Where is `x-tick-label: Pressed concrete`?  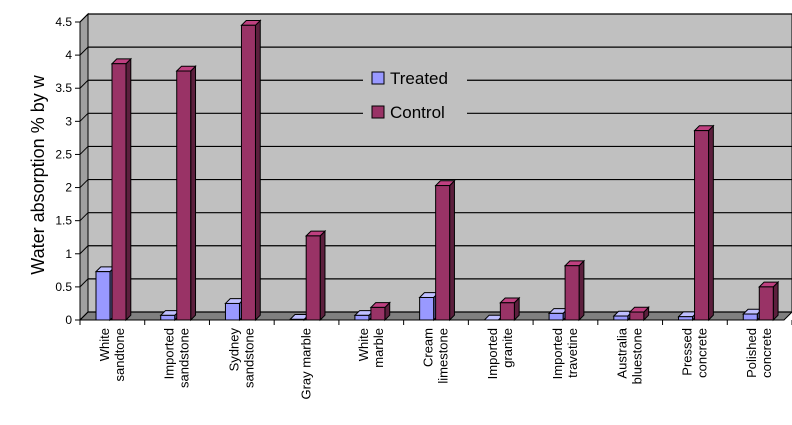
x-tick-label: Pressed concrete is located at coordinates (694, 353).